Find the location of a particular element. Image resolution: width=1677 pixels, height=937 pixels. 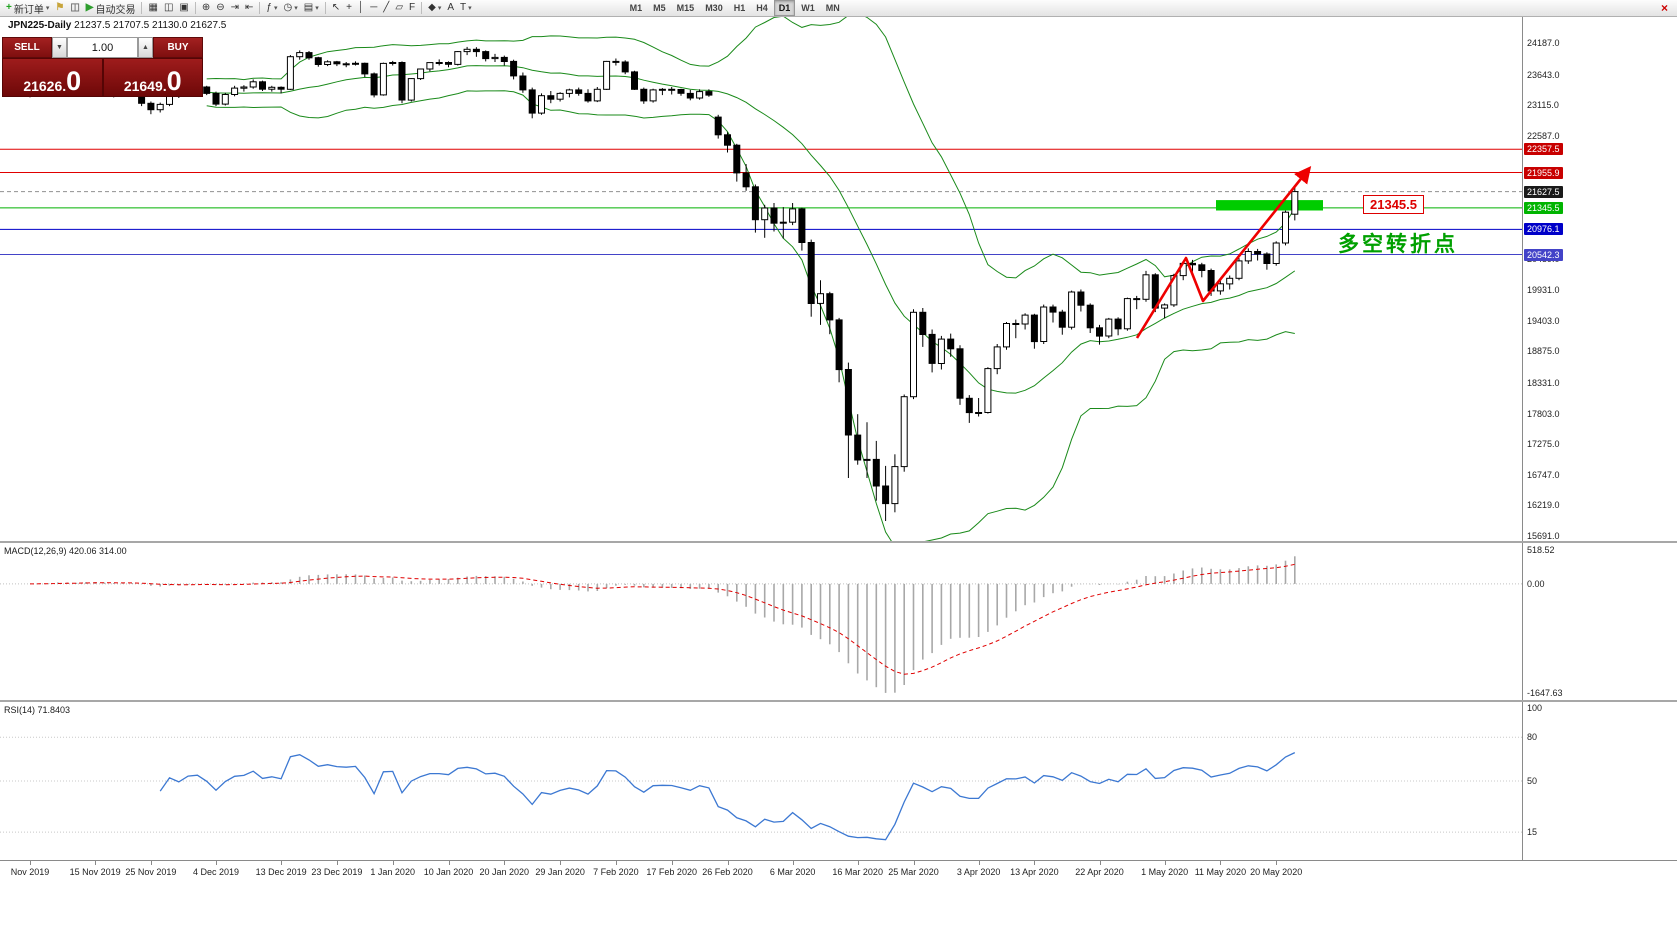

timeframe-m15-button: M15 is located at coordinates (685, 8).